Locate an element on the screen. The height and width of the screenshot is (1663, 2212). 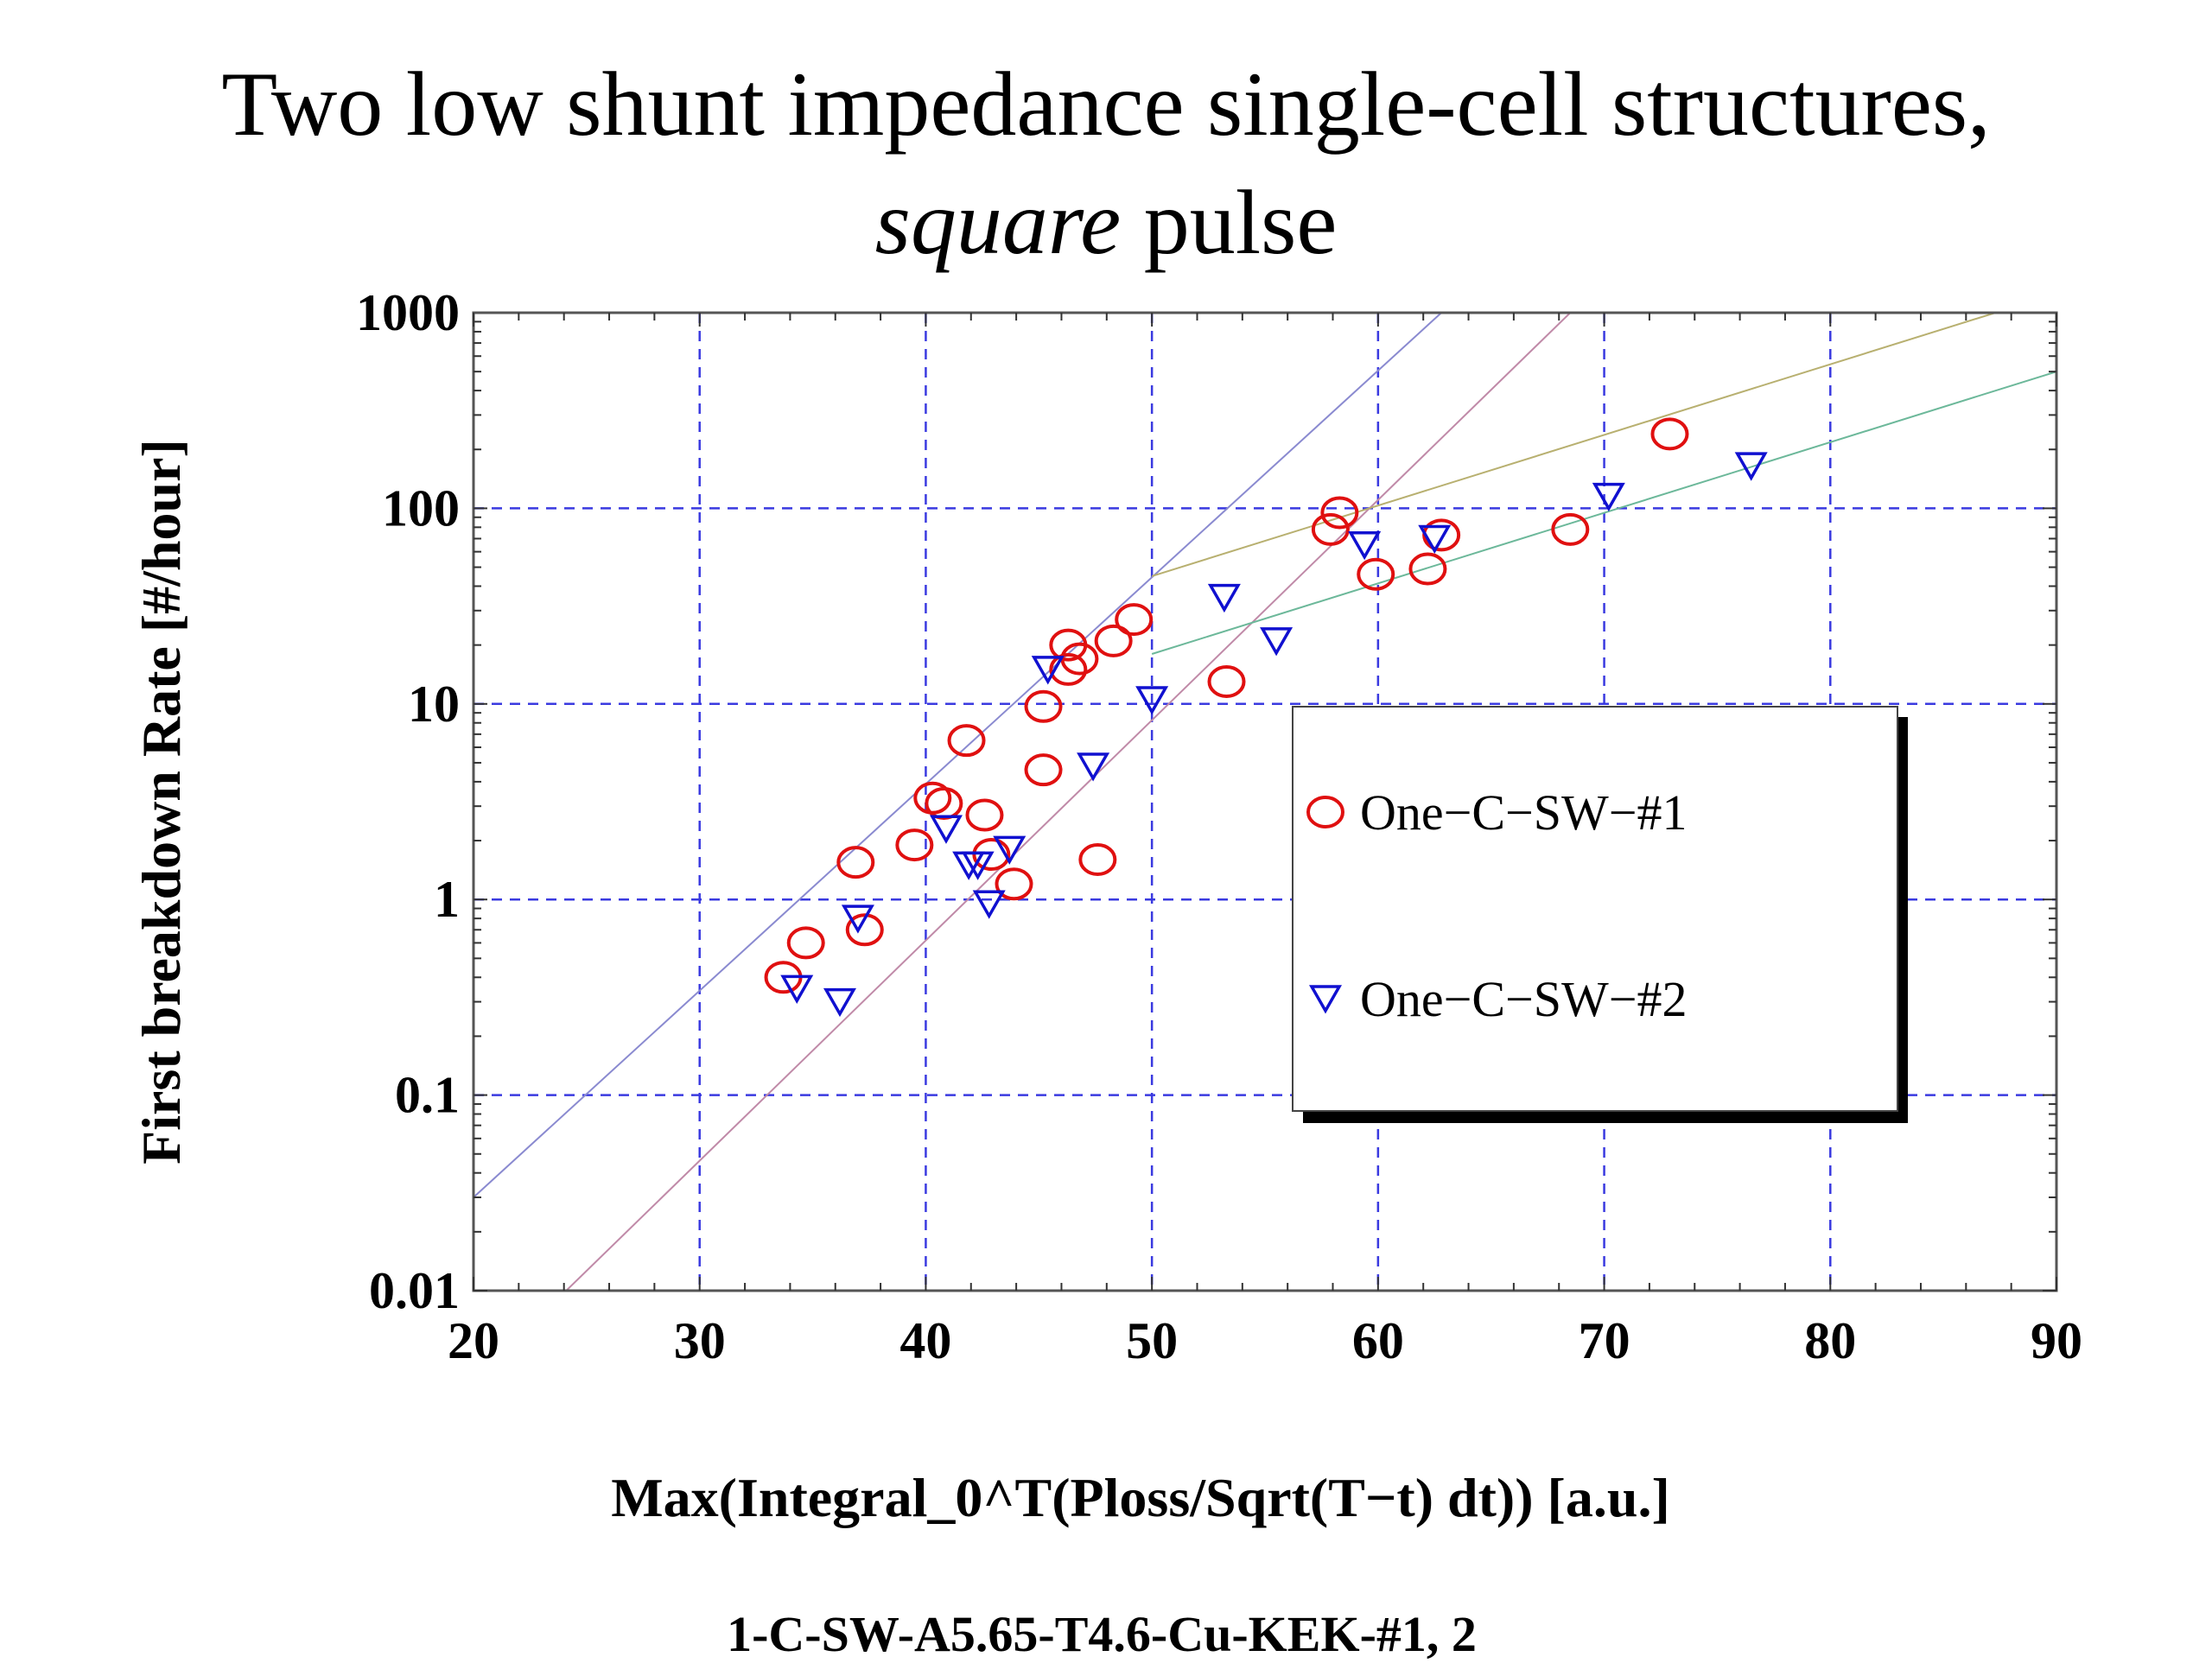
legend: One−C−SW−#1 One−C−SW−#2 is located at coordinates (1600, 915).